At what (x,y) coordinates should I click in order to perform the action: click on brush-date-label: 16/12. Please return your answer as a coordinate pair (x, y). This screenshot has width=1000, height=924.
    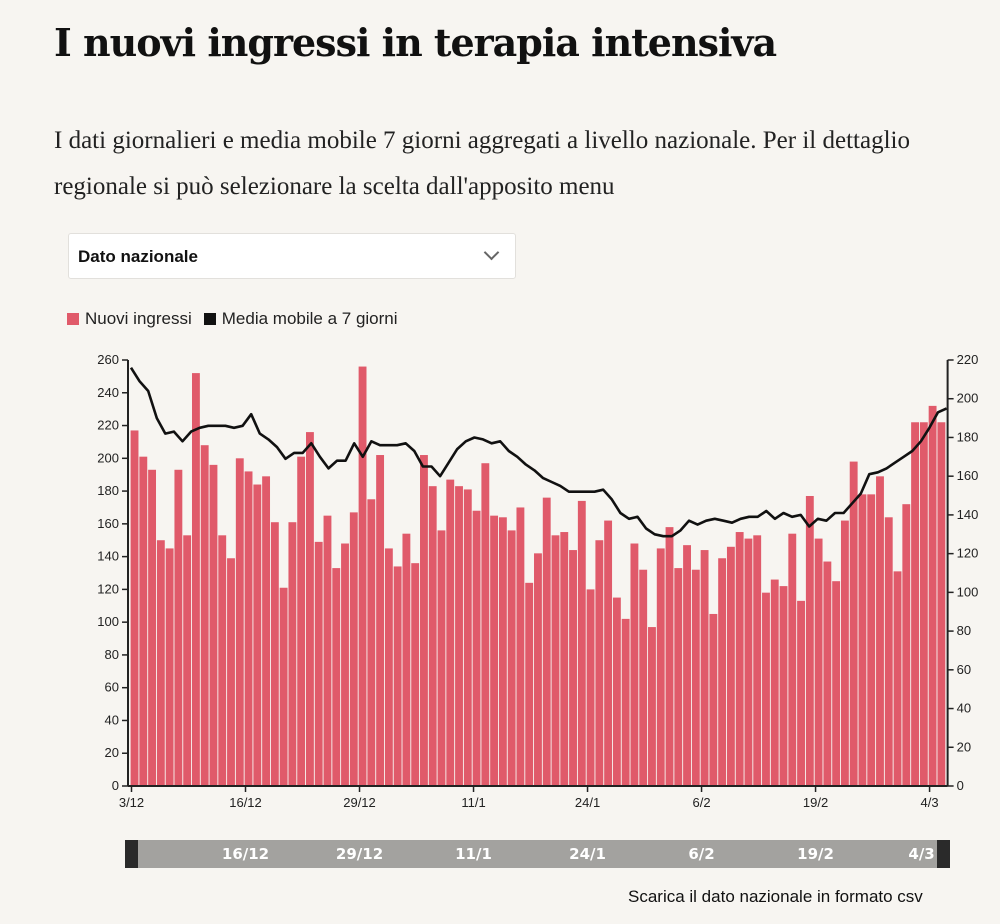
    Looking at the image, I should click on (245, 854).